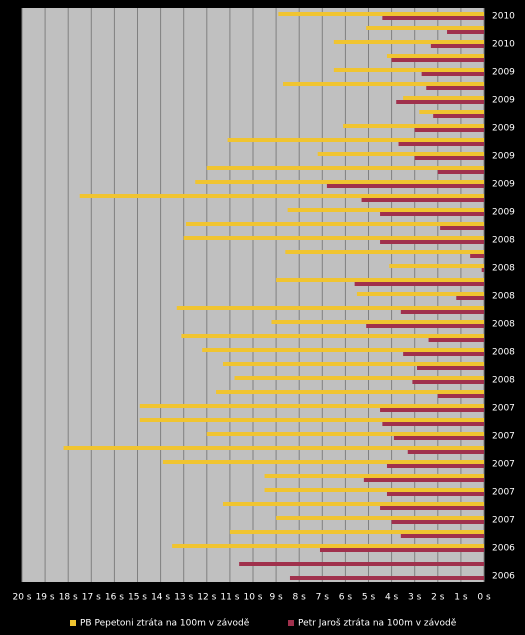  What do you see at coordinates (503, 17) in the screenshot?
I see `y-tick-label: 2010` at bounding box center [503, 17].